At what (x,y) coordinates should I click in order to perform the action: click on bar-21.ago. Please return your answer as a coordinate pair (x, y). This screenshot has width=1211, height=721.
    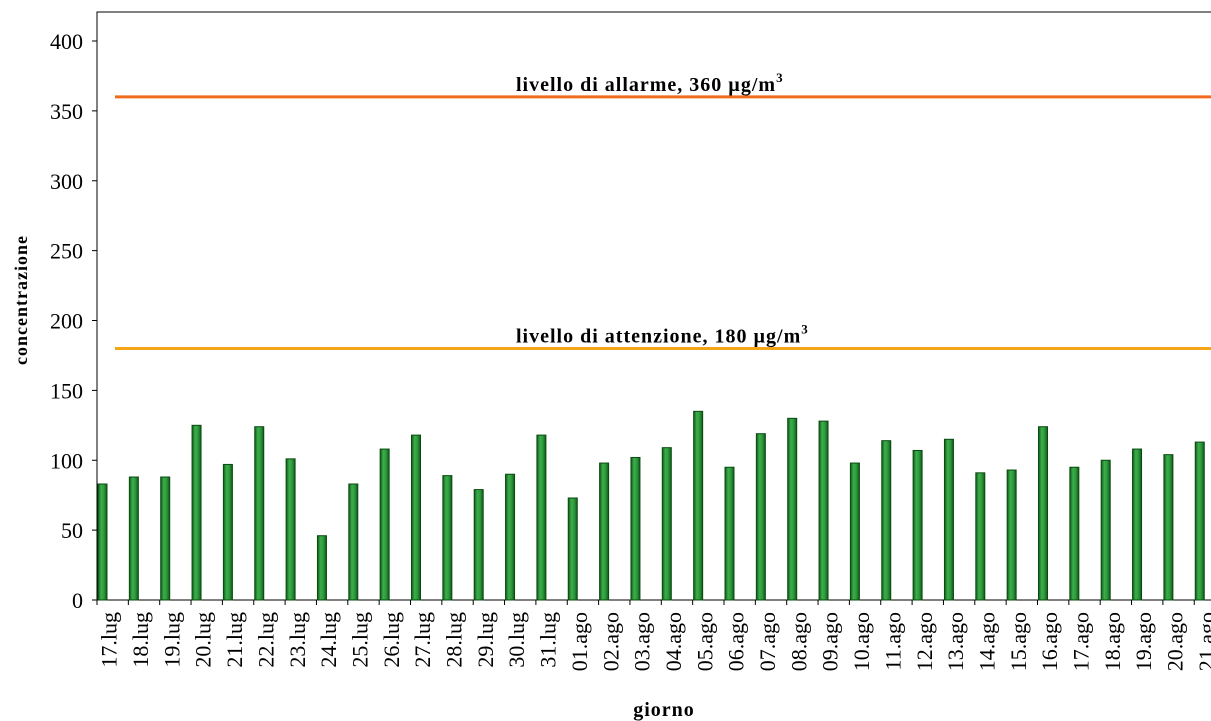
    Looking at the image, I should click on (1199, 521).